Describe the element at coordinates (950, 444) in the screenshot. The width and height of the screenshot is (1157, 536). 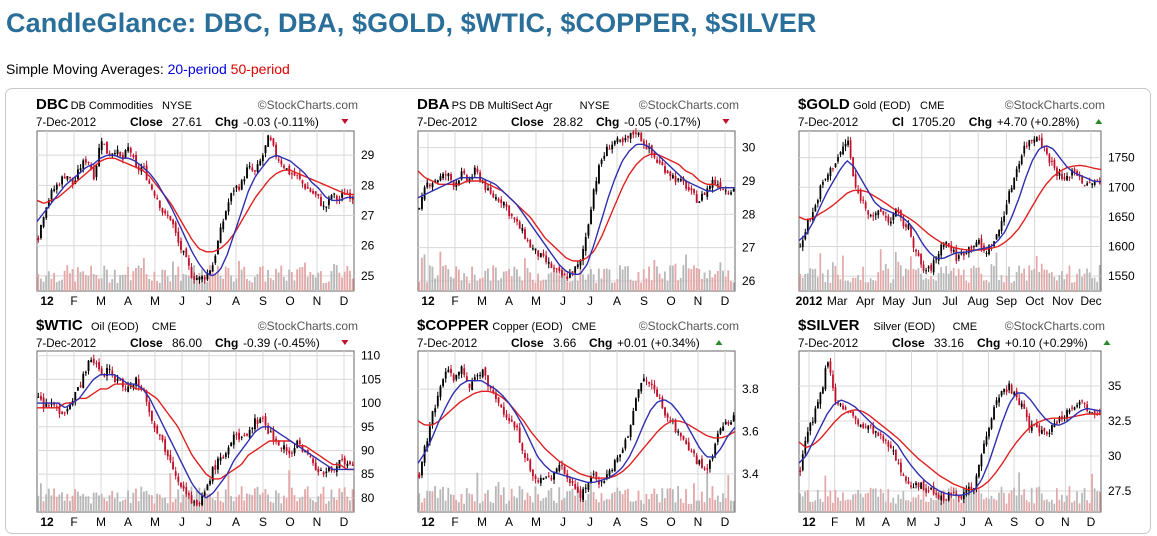
I see `chart-sma20-line` at that location.